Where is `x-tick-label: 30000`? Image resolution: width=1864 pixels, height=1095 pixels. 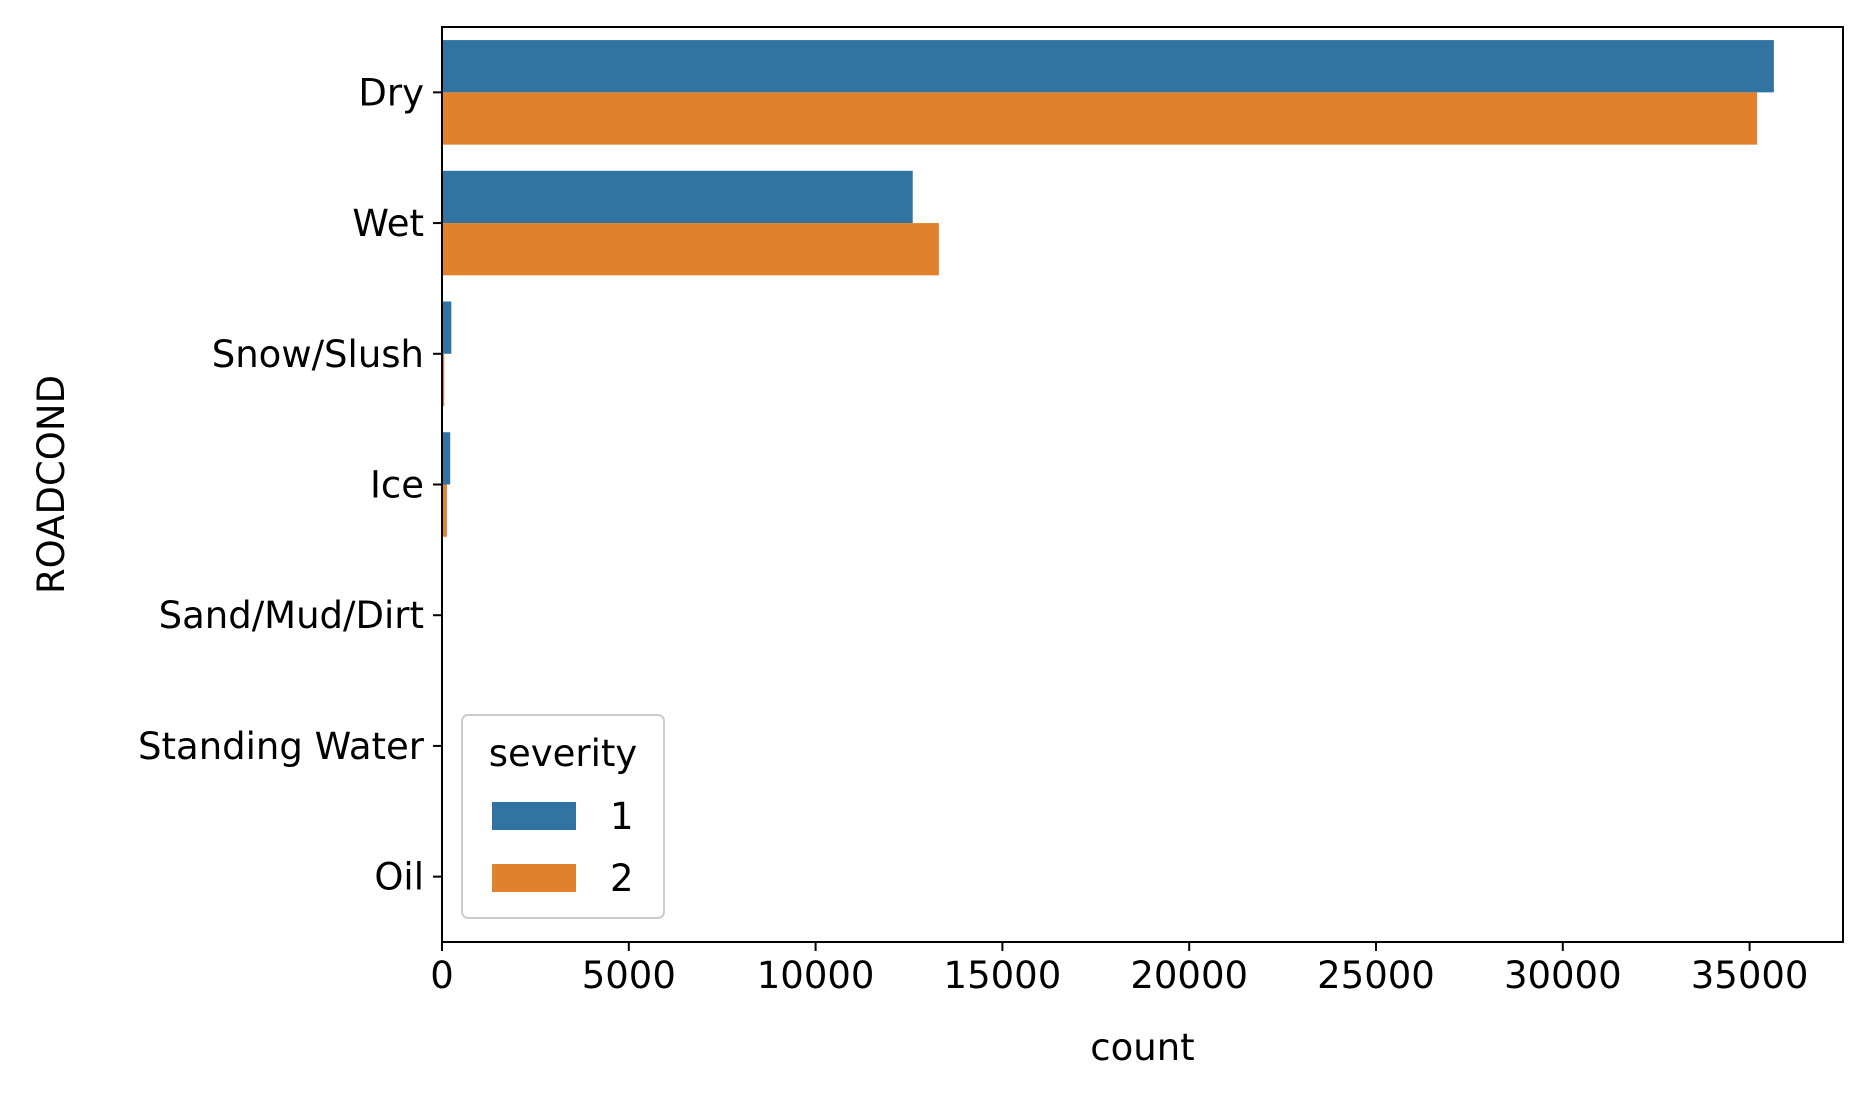
x-tick-label: 30000 is located at coordinates (1563, 975).